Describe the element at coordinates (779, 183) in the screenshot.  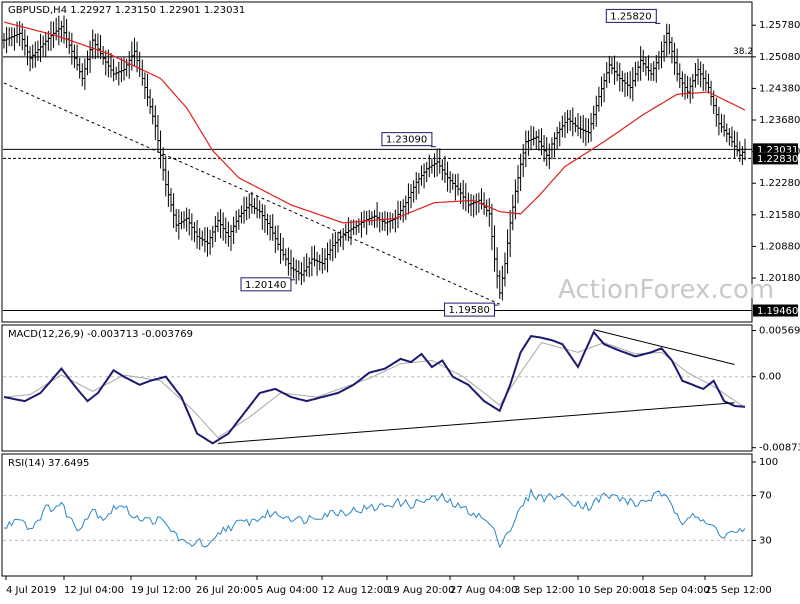
I see `price-tick-label: 1.22280` at that location.